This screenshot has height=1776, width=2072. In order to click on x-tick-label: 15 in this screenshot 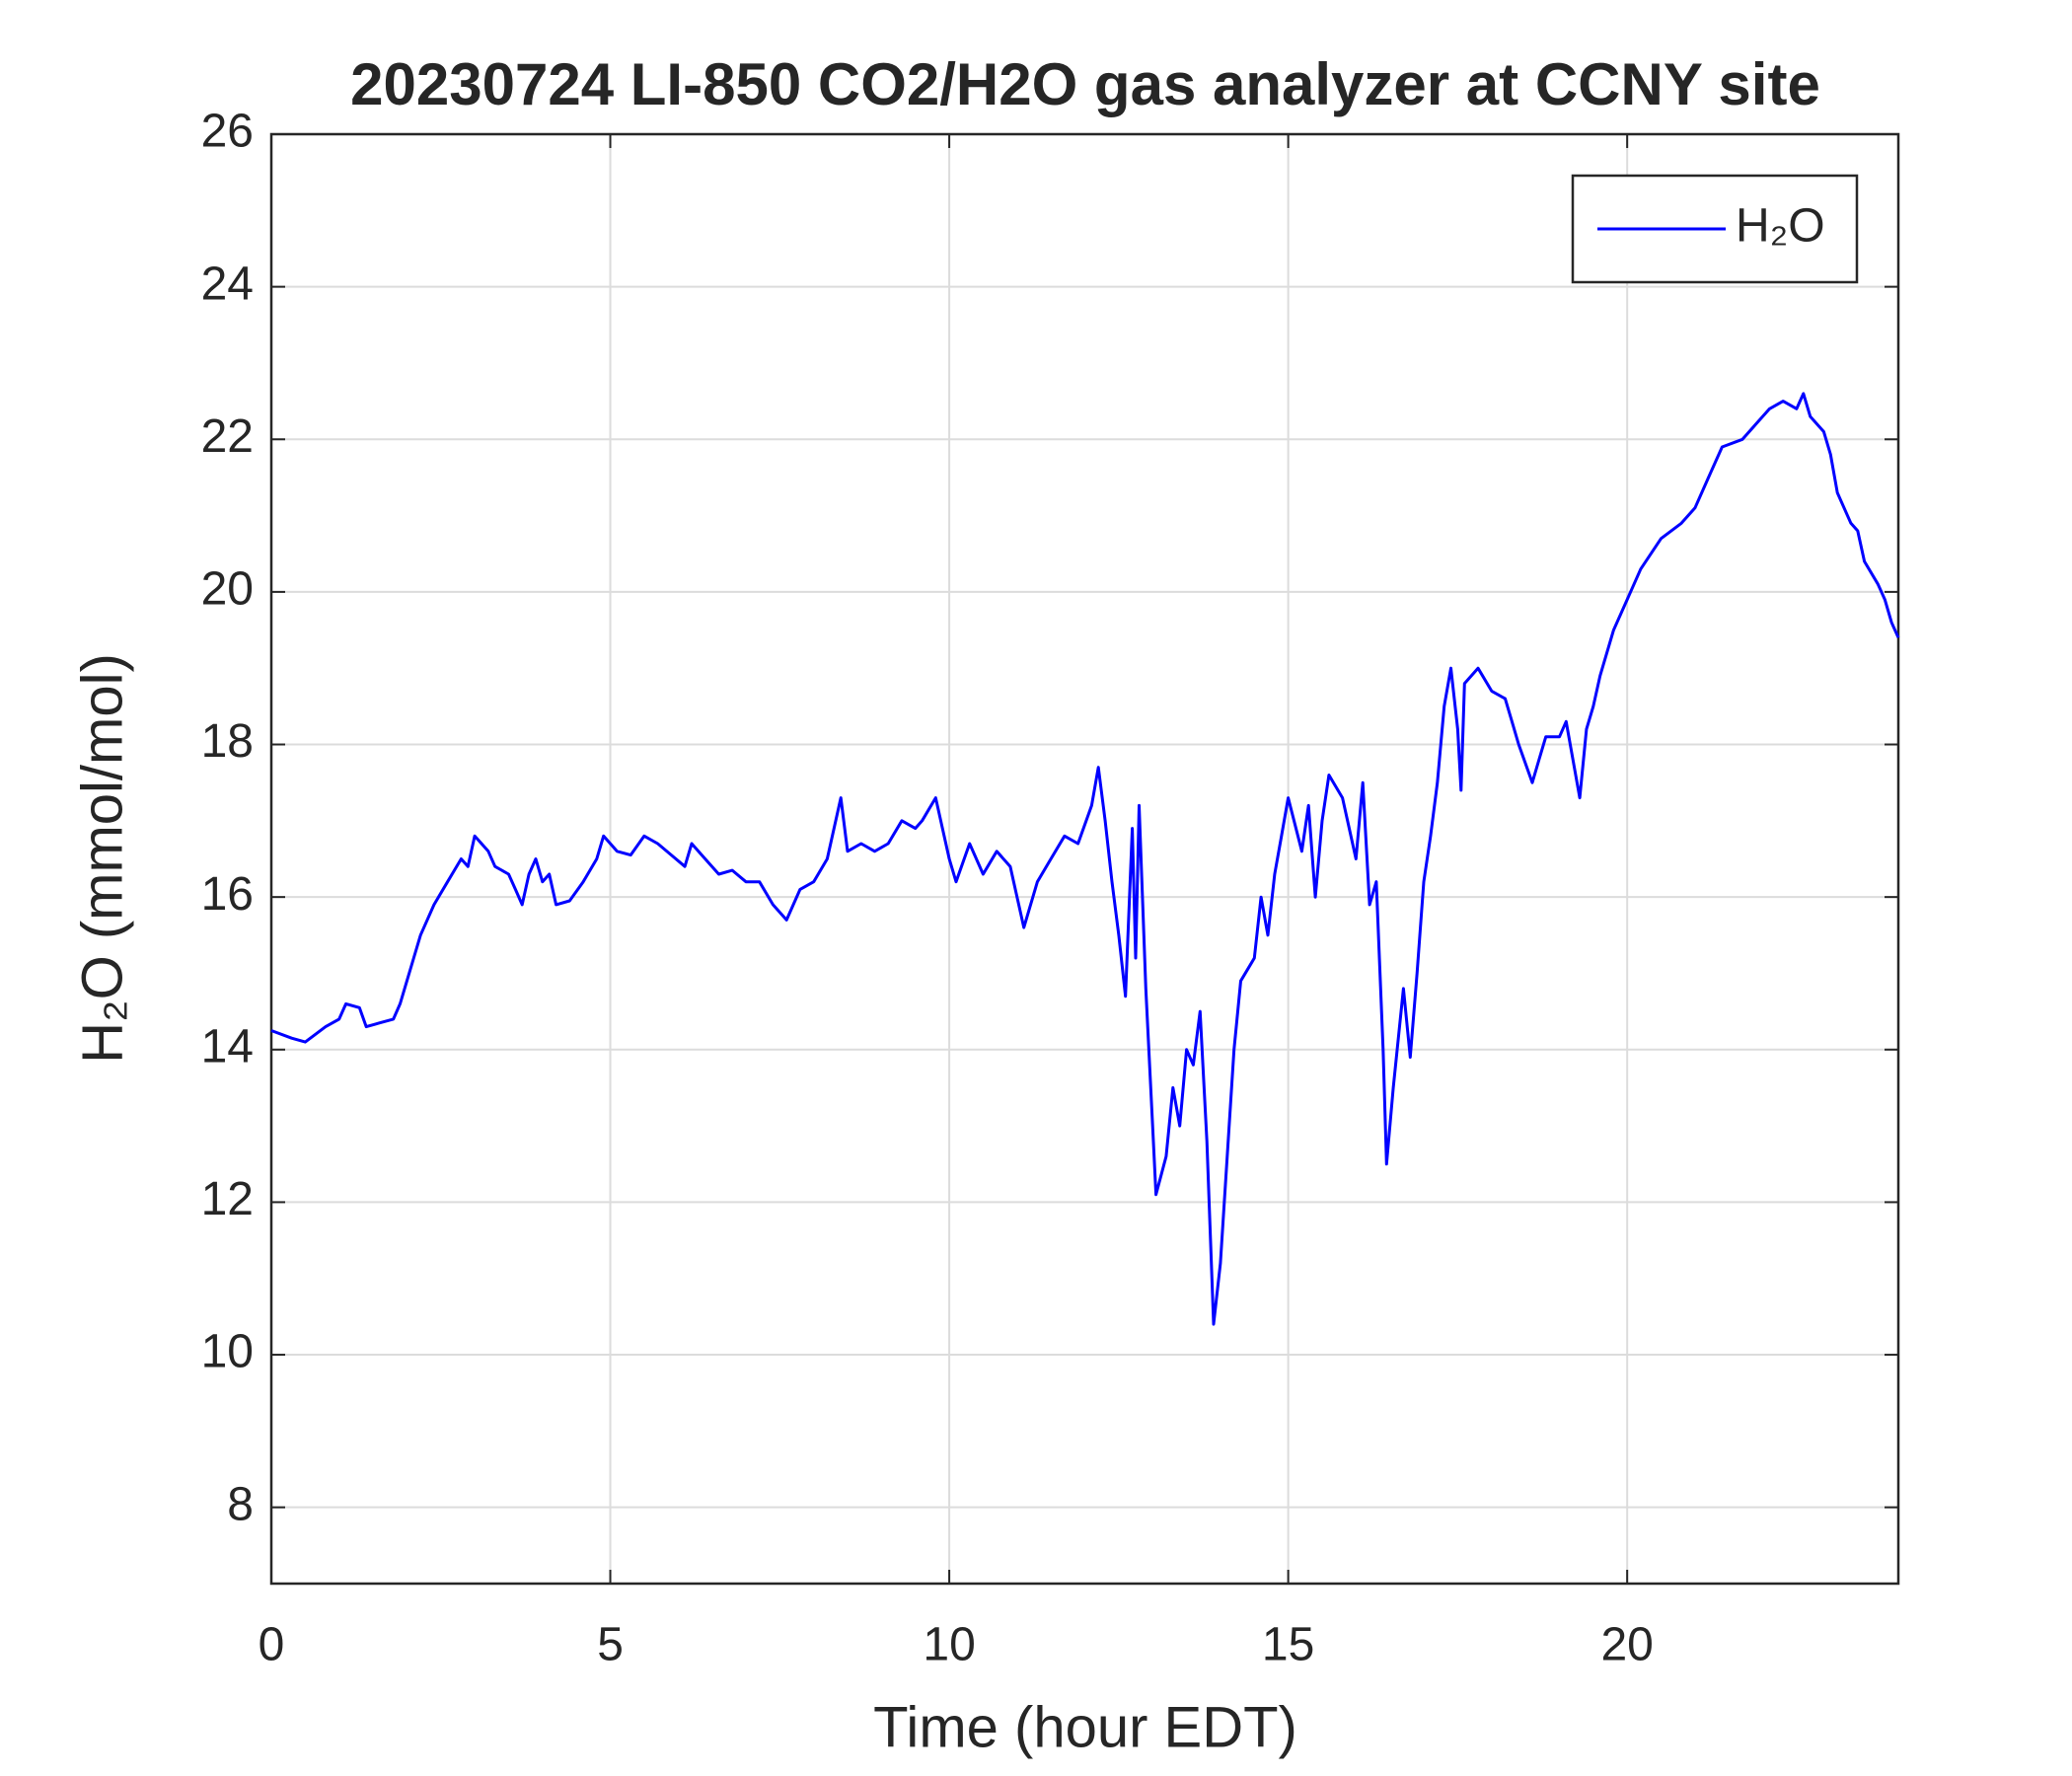, I will do `click(1288, 1645)`.